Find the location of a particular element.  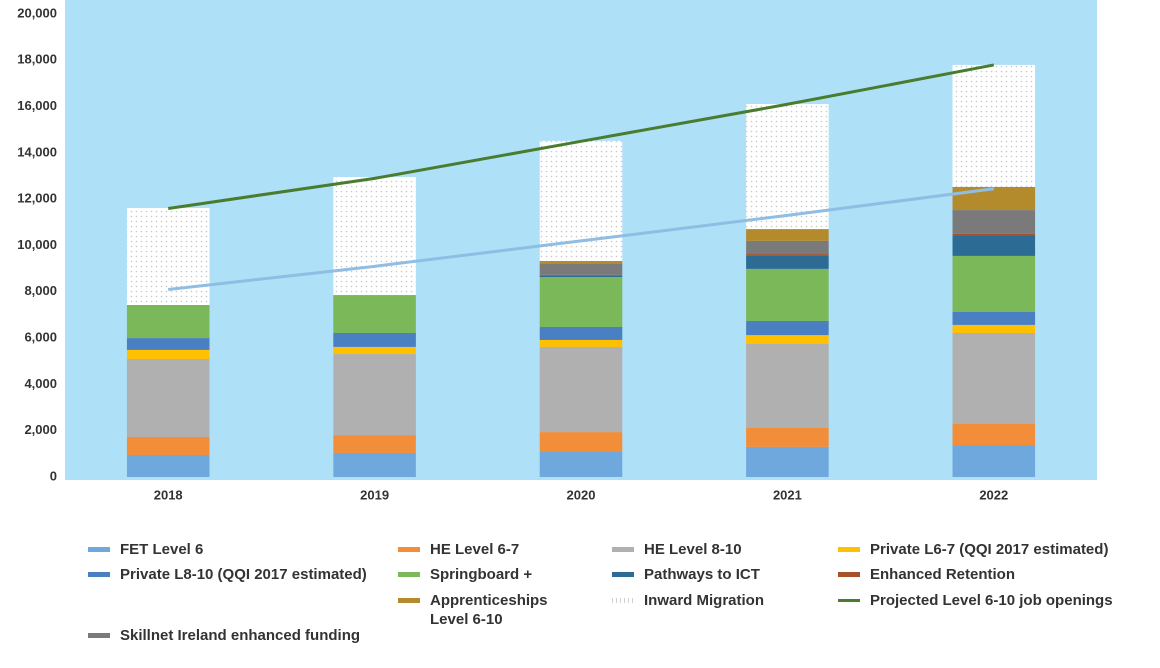

line-series is located at coordinates (581, 239).